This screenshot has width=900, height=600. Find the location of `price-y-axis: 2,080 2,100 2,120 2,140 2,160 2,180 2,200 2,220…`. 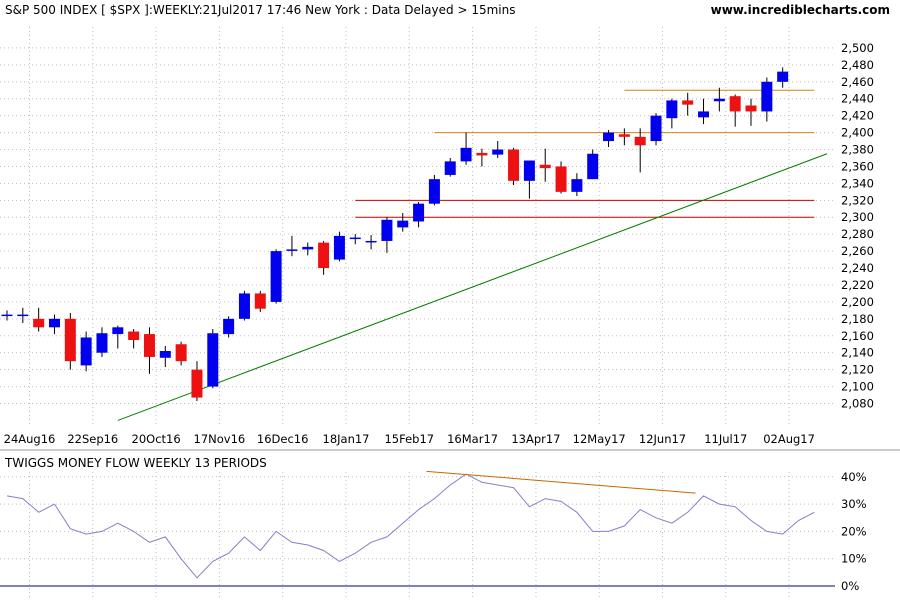

price-y-axis: 2,080 2,100 2,120 2,140 2,160 2,180 2,200 2,220… is located at coordinates (857, 226).